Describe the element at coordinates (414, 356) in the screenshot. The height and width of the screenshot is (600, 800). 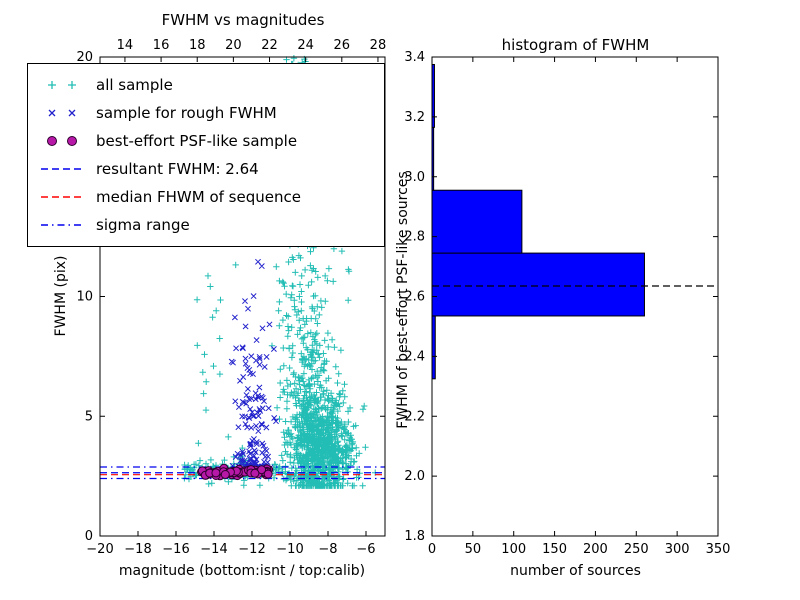
I see `hist-y-tick-label: 2.4` at that location.